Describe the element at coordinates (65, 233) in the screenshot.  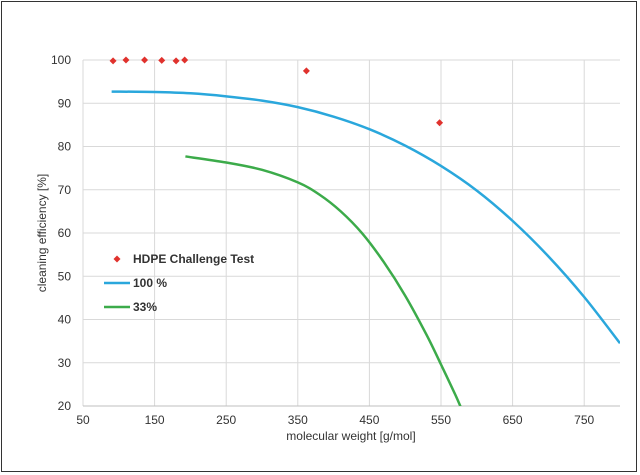
I see `y-tick-label: 60` at that location.